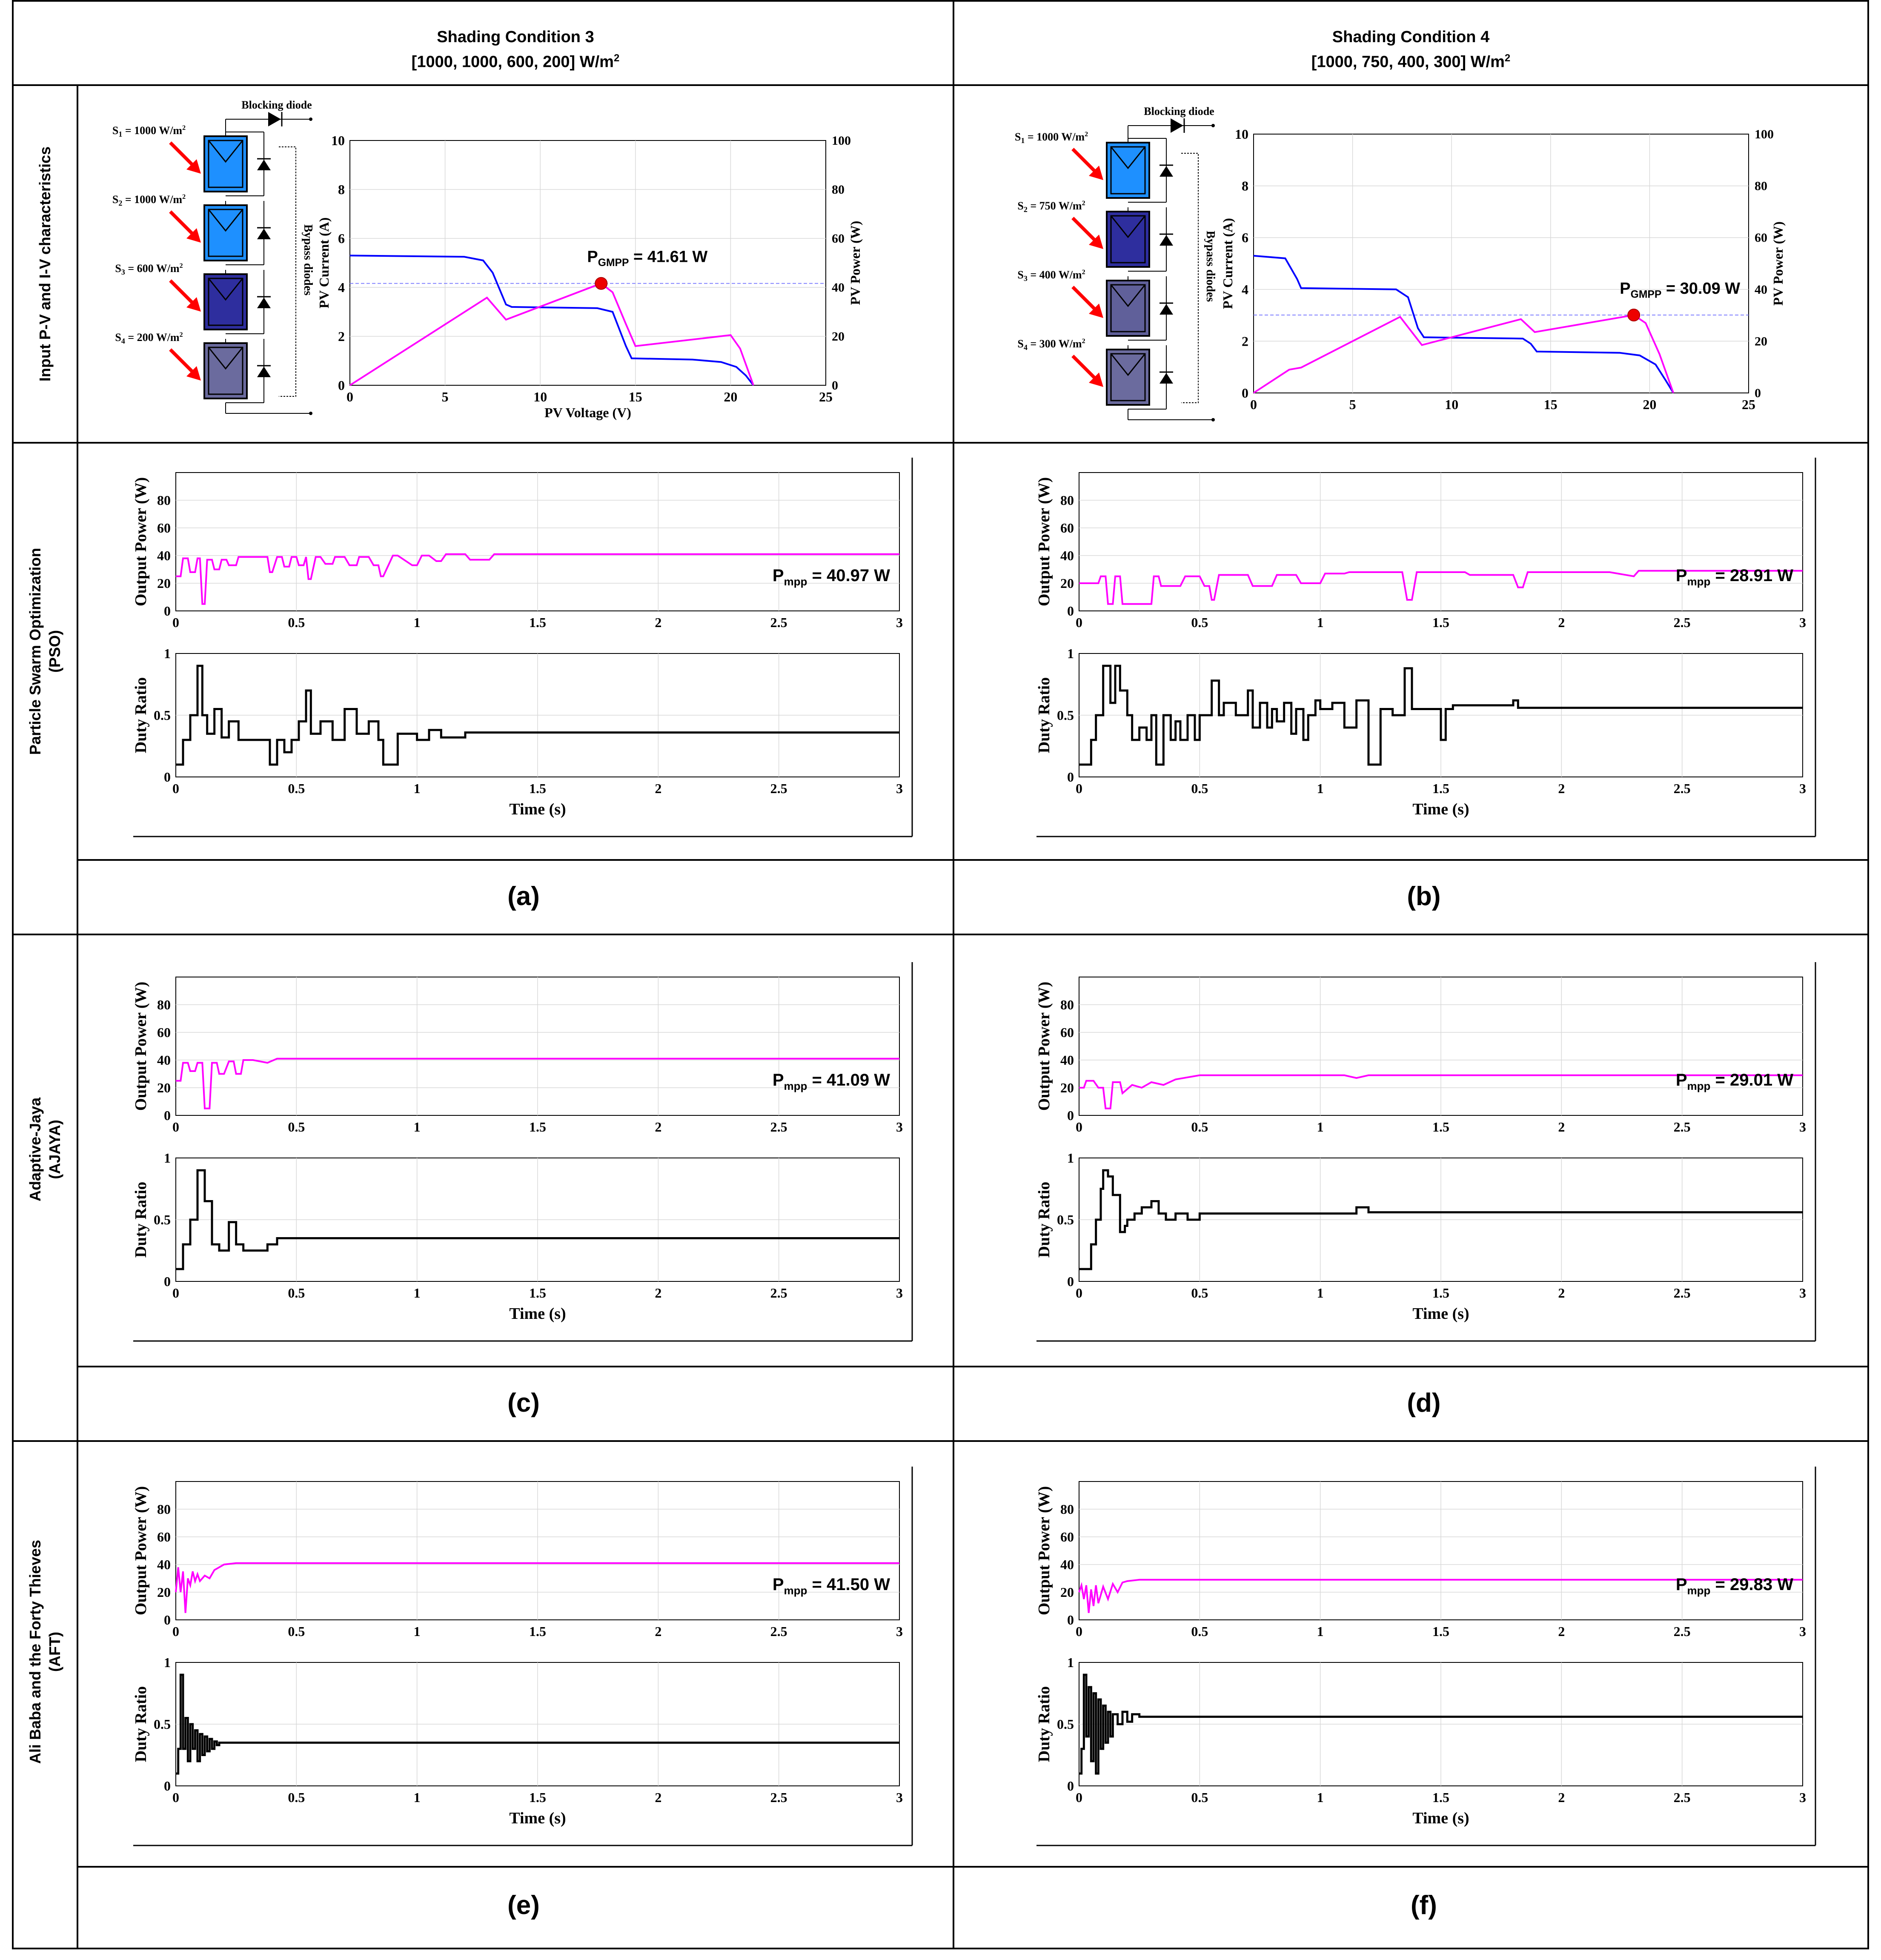 This screenshot has width=1881, height=1960. What do you see at coordinates (445, 396) in the screenshot?
I see `x-tick-label: 5` at bounding box center [445, 396].